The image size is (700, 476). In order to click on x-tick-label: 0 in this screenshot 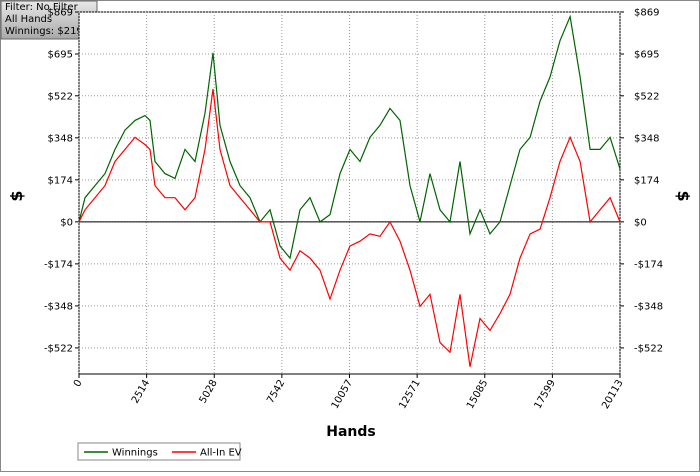, I will do `click(78, 383)`.